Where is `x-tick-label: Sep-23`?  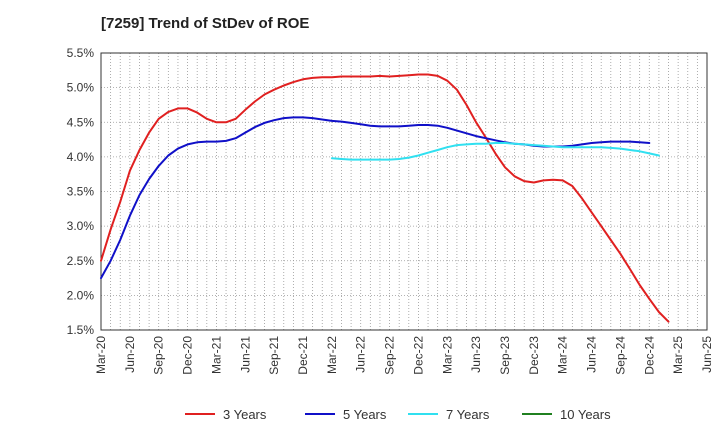 x-tick-label: Sep-23 is located at coordinates (505, 355).